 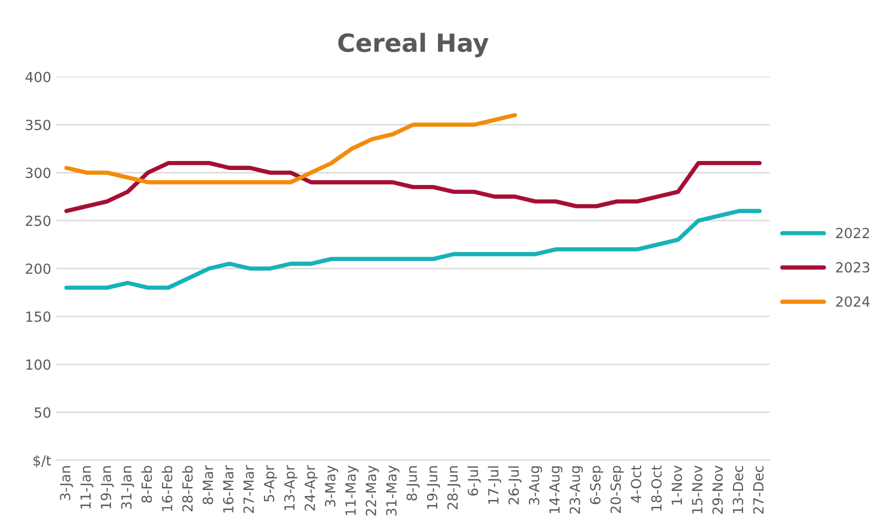 I want to click on x-tick-label: 16-Mar, so click(x=228, y=488).